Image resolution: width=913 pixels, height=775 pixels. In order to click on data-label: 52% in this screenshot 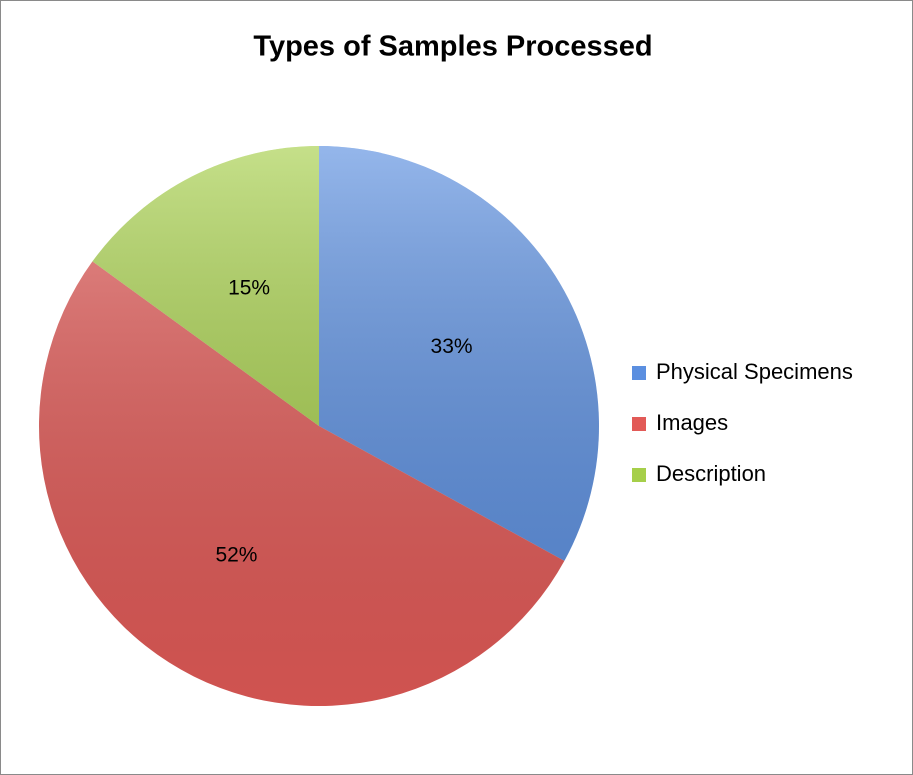, I will do `click(236, 555)`.